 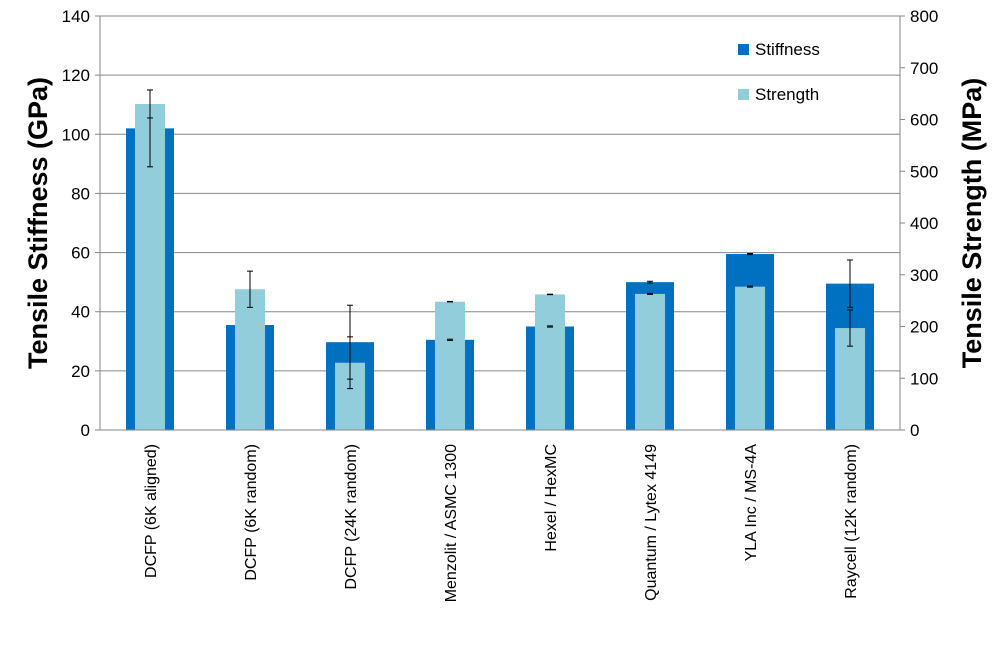 What do you see at coordinates (251, 512) in the screenshot?
I see `x-tick-label: DCFP (6K random)` at bounding box center [251, 512].